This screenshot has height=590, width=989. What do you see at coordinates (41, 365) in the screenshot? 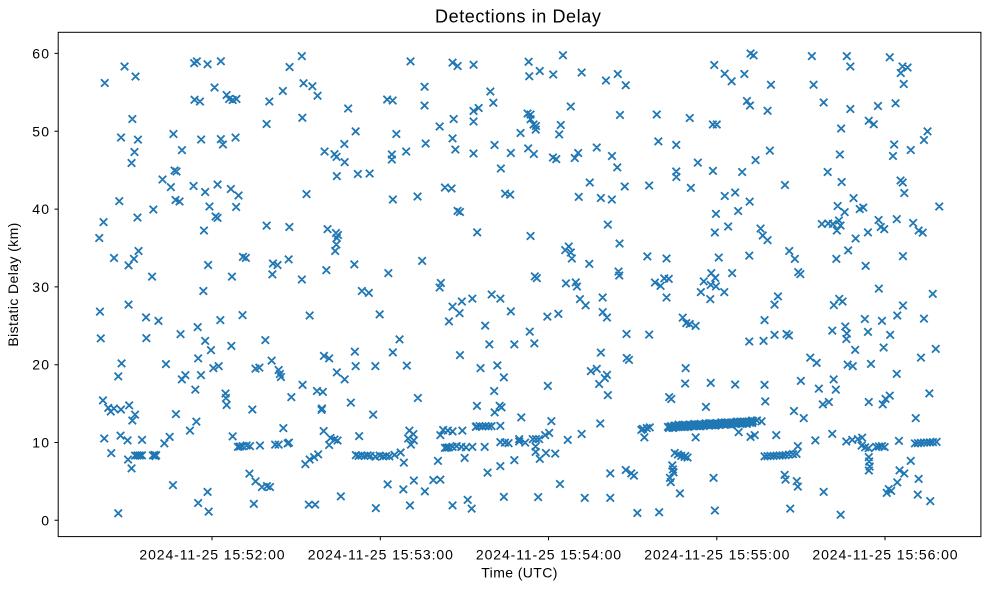
I see `svg-text: 20` at bounding box center [41, 365].